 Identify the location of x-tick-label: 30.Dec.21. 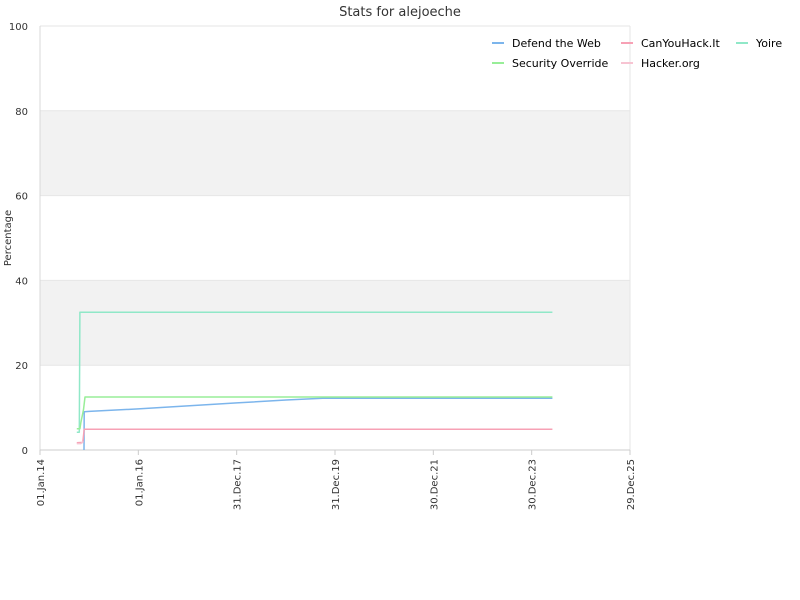
(434, 484).